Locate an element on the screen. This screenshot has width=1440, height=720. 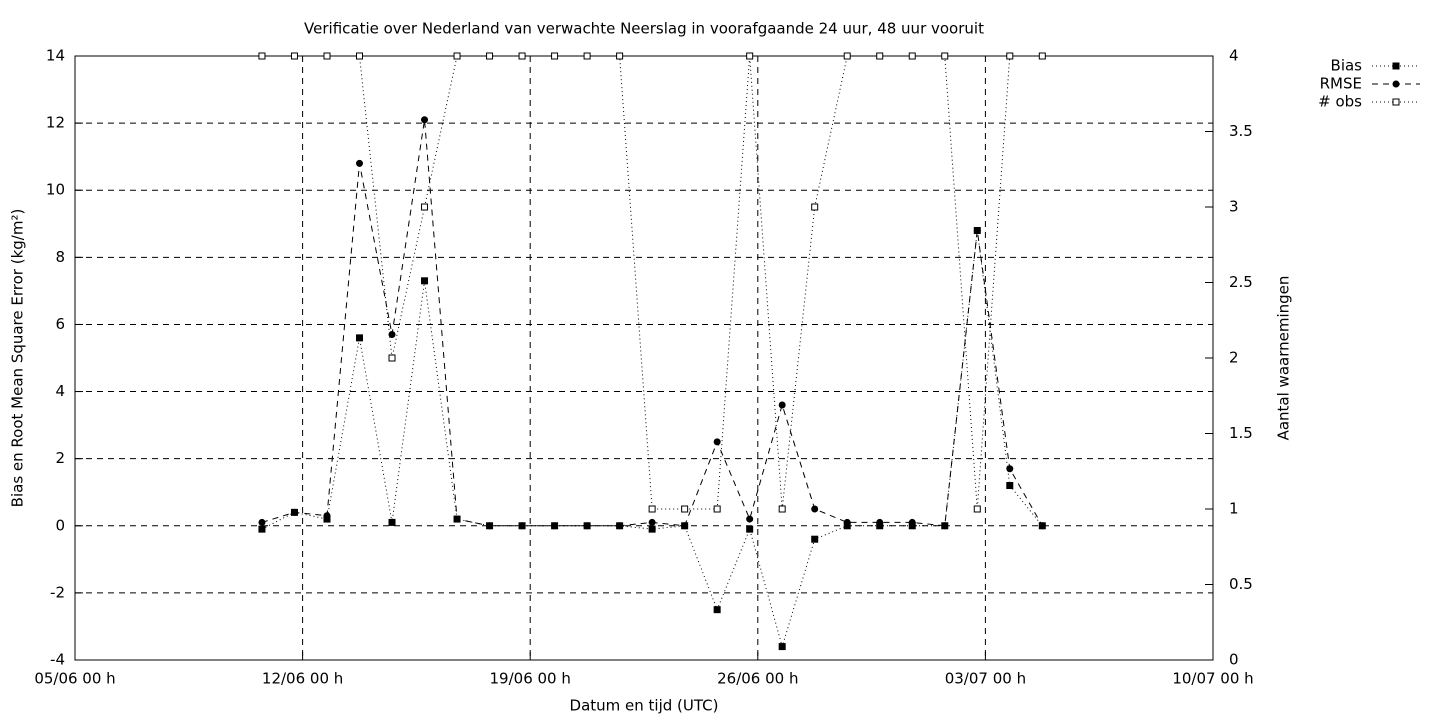
y-tick-label: 0 is located at coordinates (60, 525).